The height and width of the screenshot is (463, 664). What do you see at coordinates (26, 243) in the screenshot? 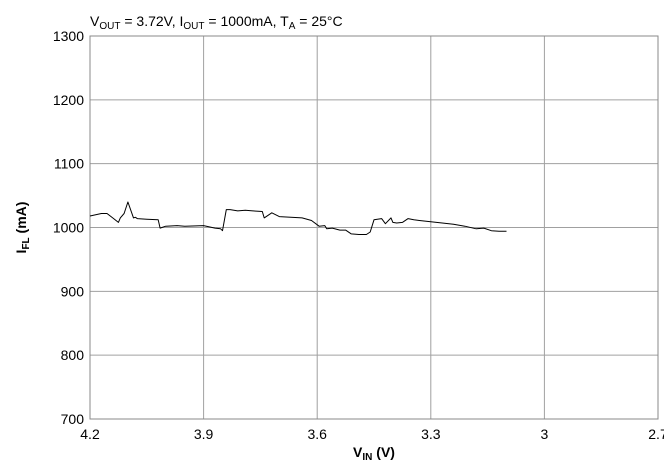
I see `y-axis-label-sub: FL` at bounding box center [26, 243].